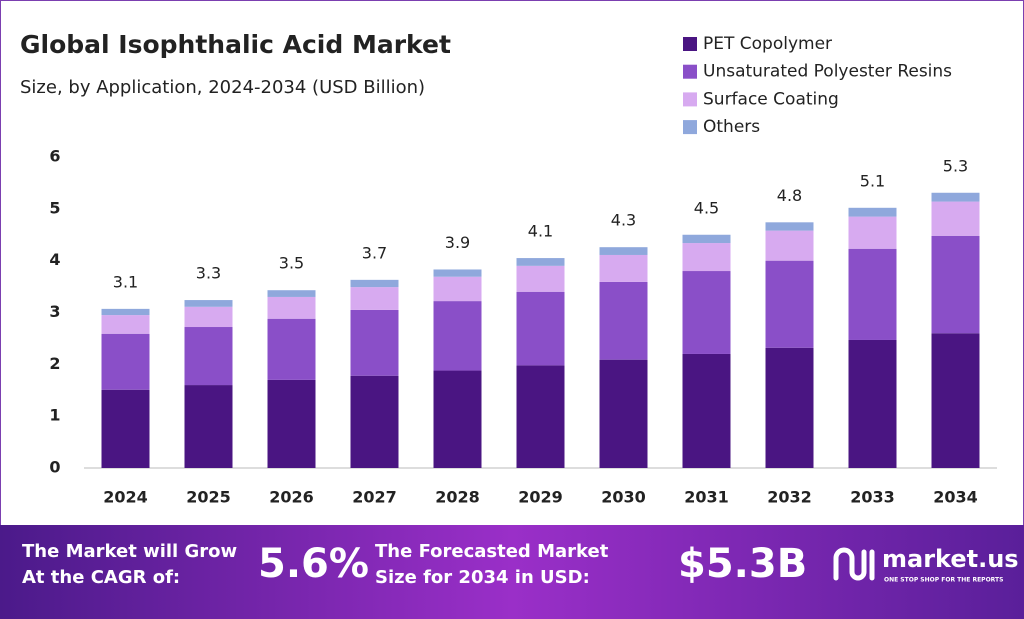  I want to click on legend-label: PET Copolymer, so click(767, 44).